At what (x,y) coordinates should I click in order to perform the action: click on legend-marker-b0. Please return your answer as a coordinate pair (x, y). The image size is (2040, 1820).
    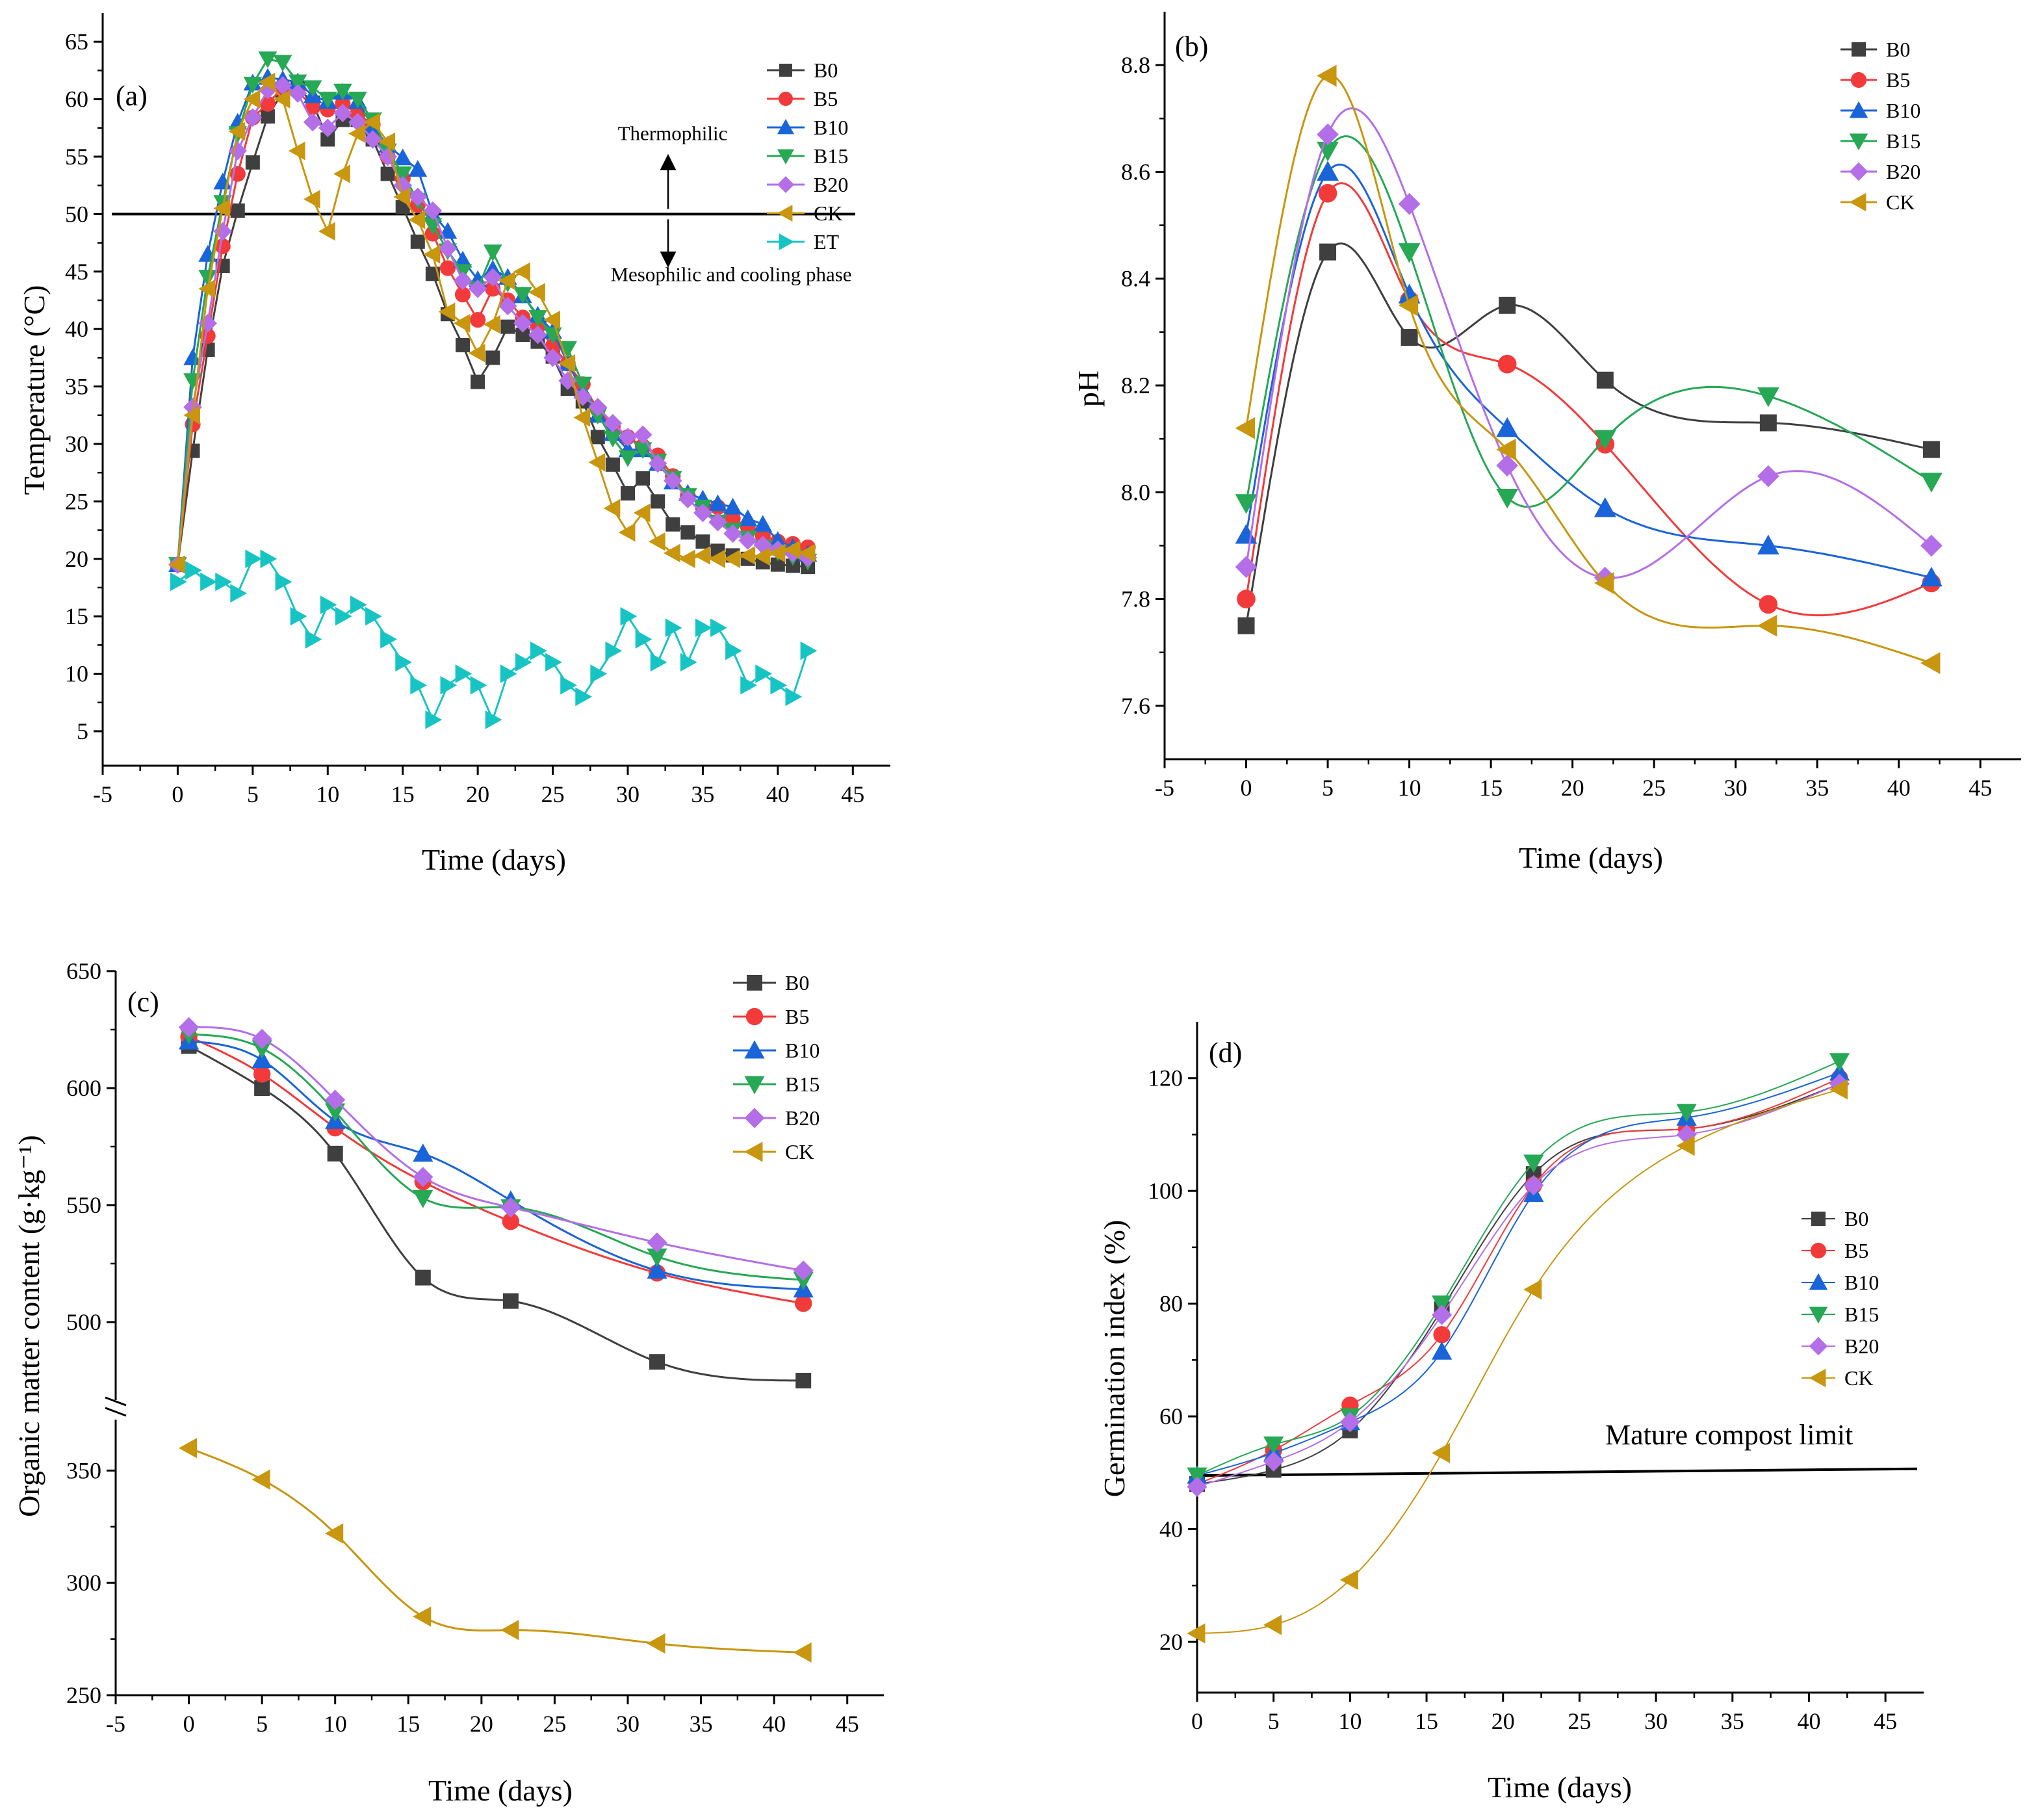
    Looking at the image, I should click on (754, 983).